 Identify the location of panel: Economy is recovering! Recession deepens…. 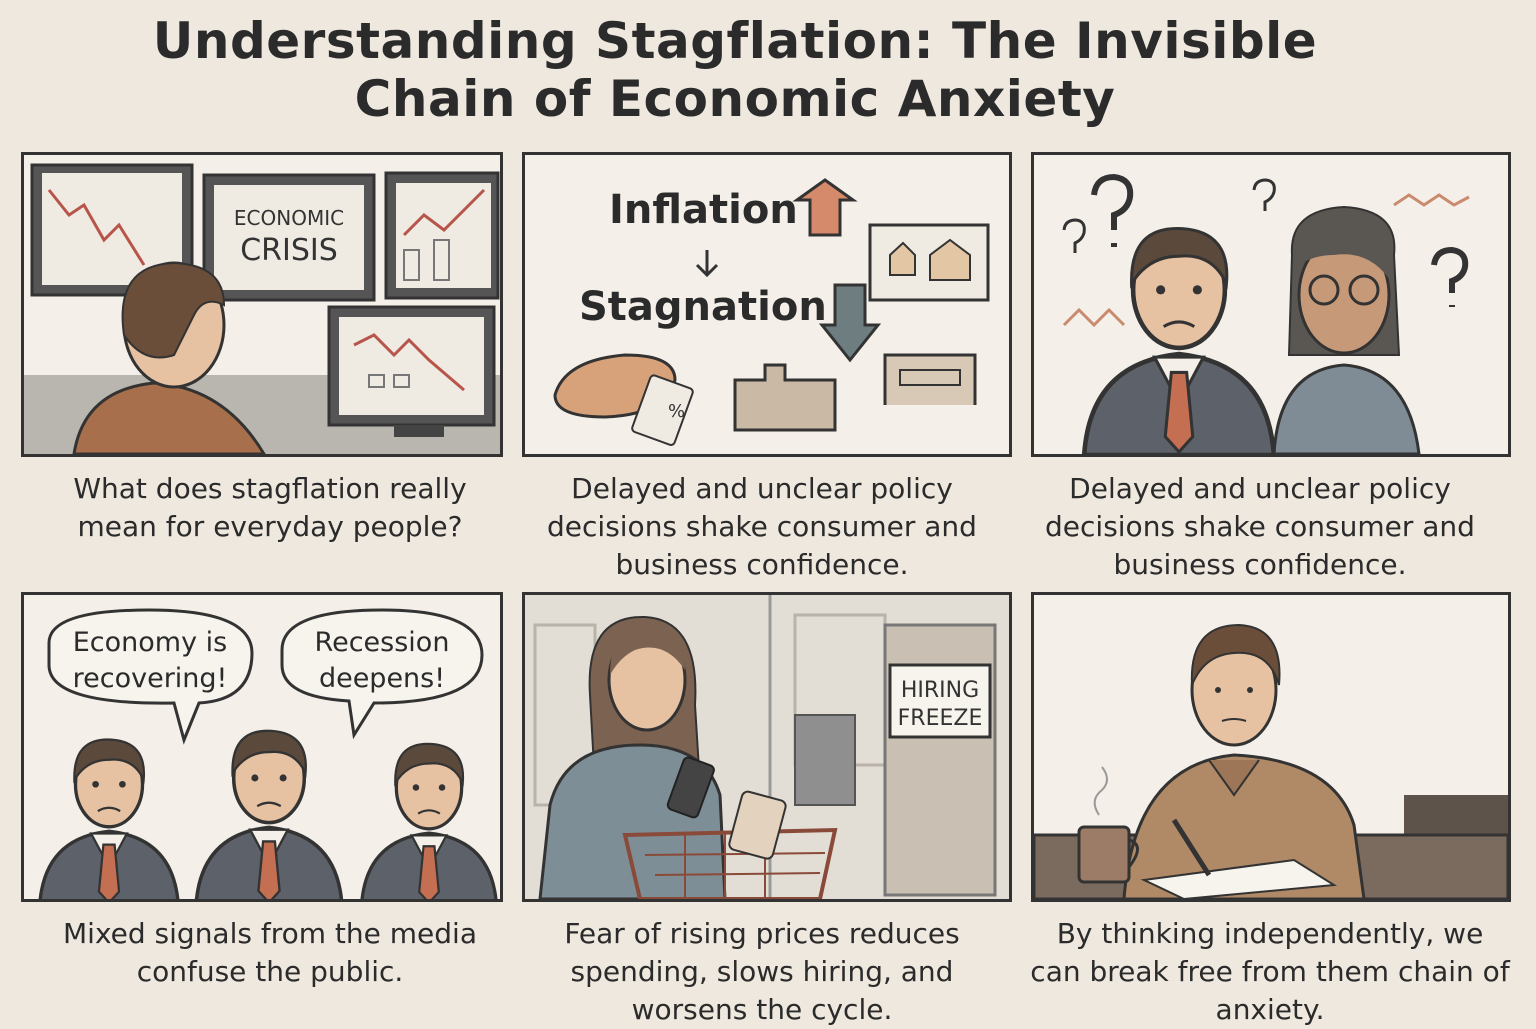
(262, 747).